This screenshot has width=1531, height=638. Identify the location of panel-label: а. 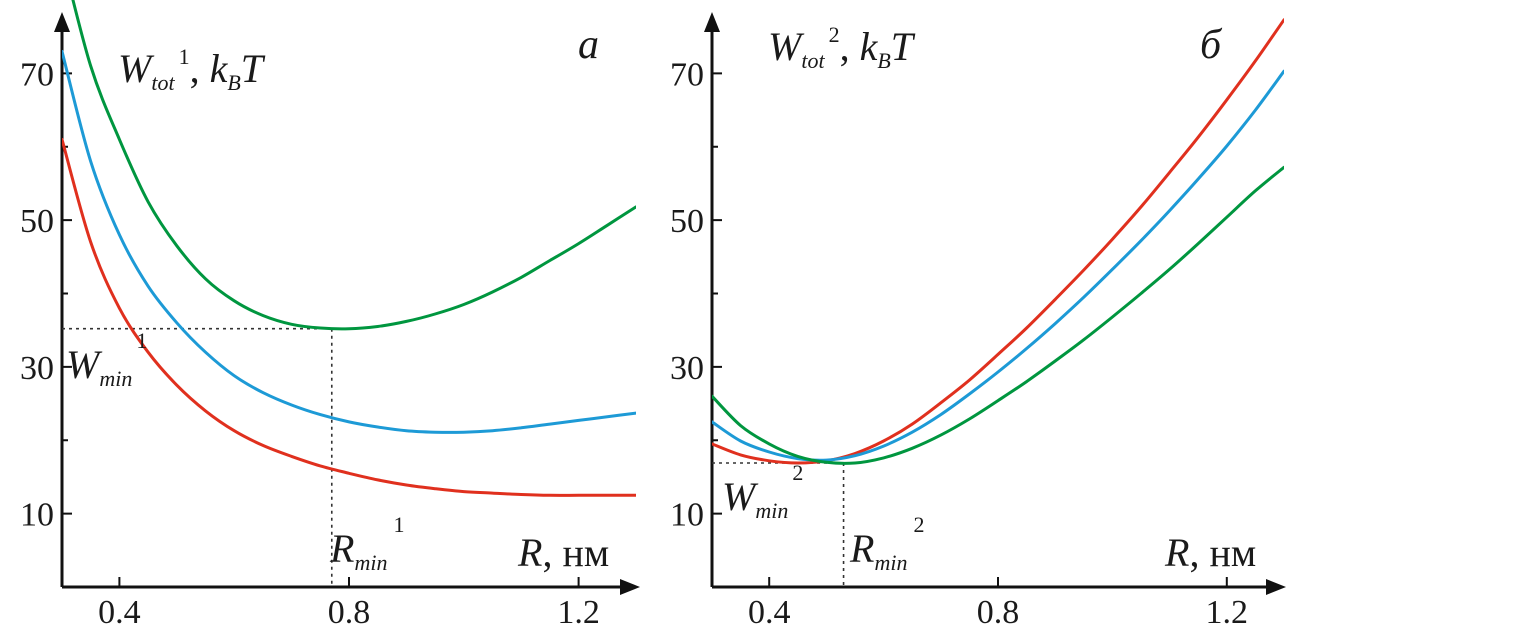
(588, 45).